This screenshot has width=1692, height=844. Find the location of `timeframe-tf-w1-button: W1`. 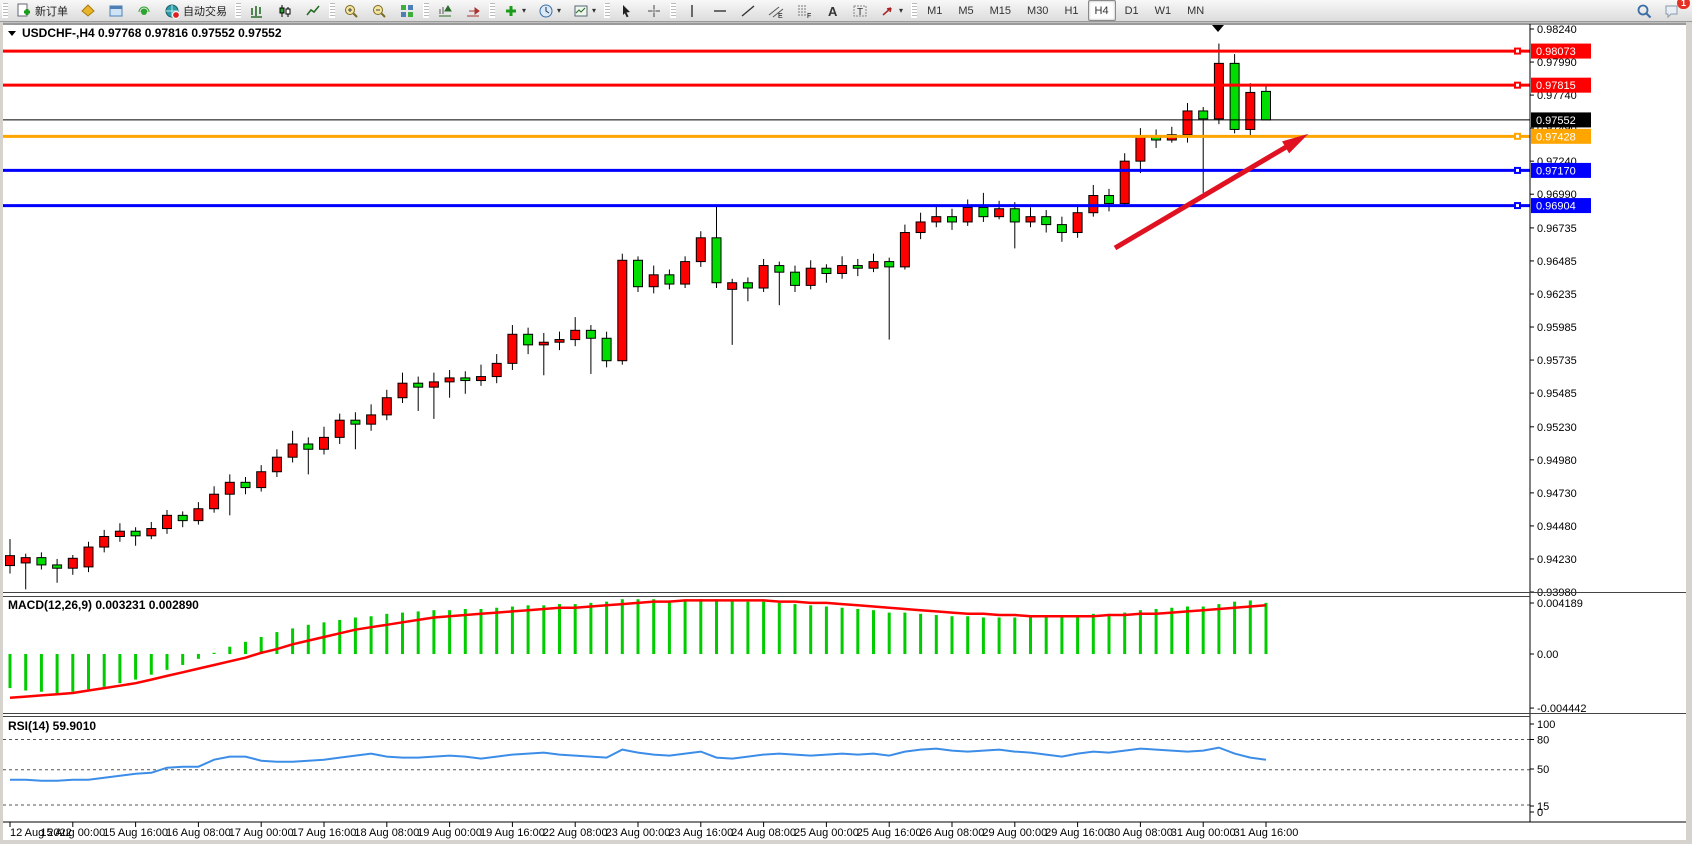

timeframe-tf-w1-button: W1 is located at coordinates (1163, 10).